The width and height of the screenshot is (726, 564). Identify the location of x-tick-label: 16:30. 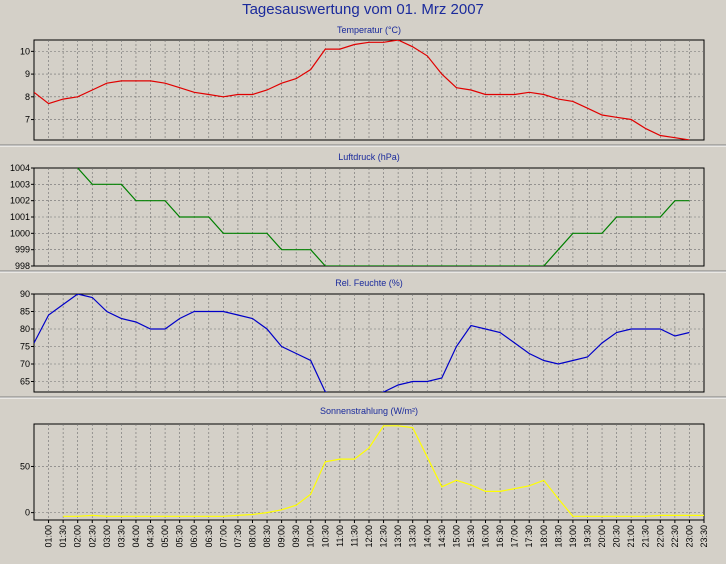
(500, 536).